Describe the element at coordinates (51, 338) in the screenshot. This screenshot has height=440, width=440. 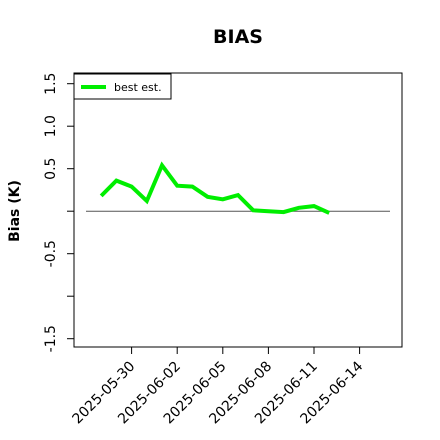
I see `y-tick-label: -1.5` at that location.